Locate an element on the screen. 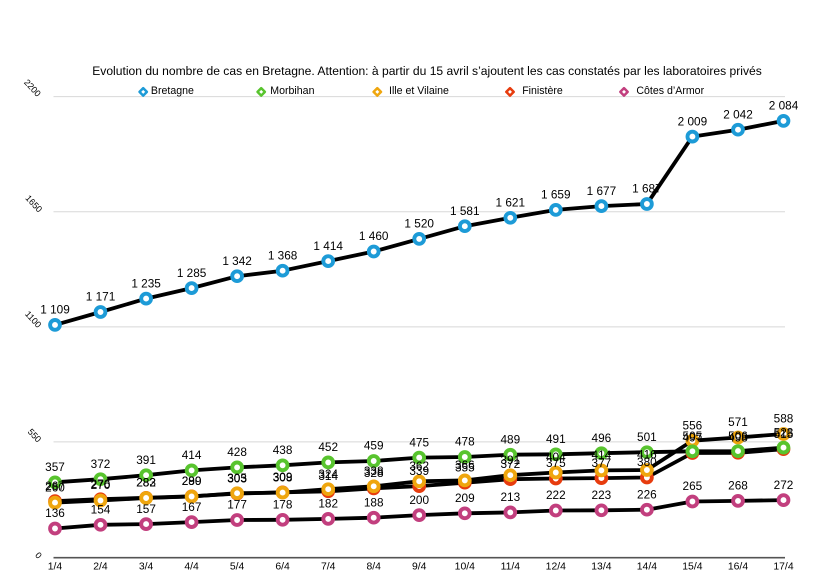  svg-text: 375 is located at coordinates (556, 463).